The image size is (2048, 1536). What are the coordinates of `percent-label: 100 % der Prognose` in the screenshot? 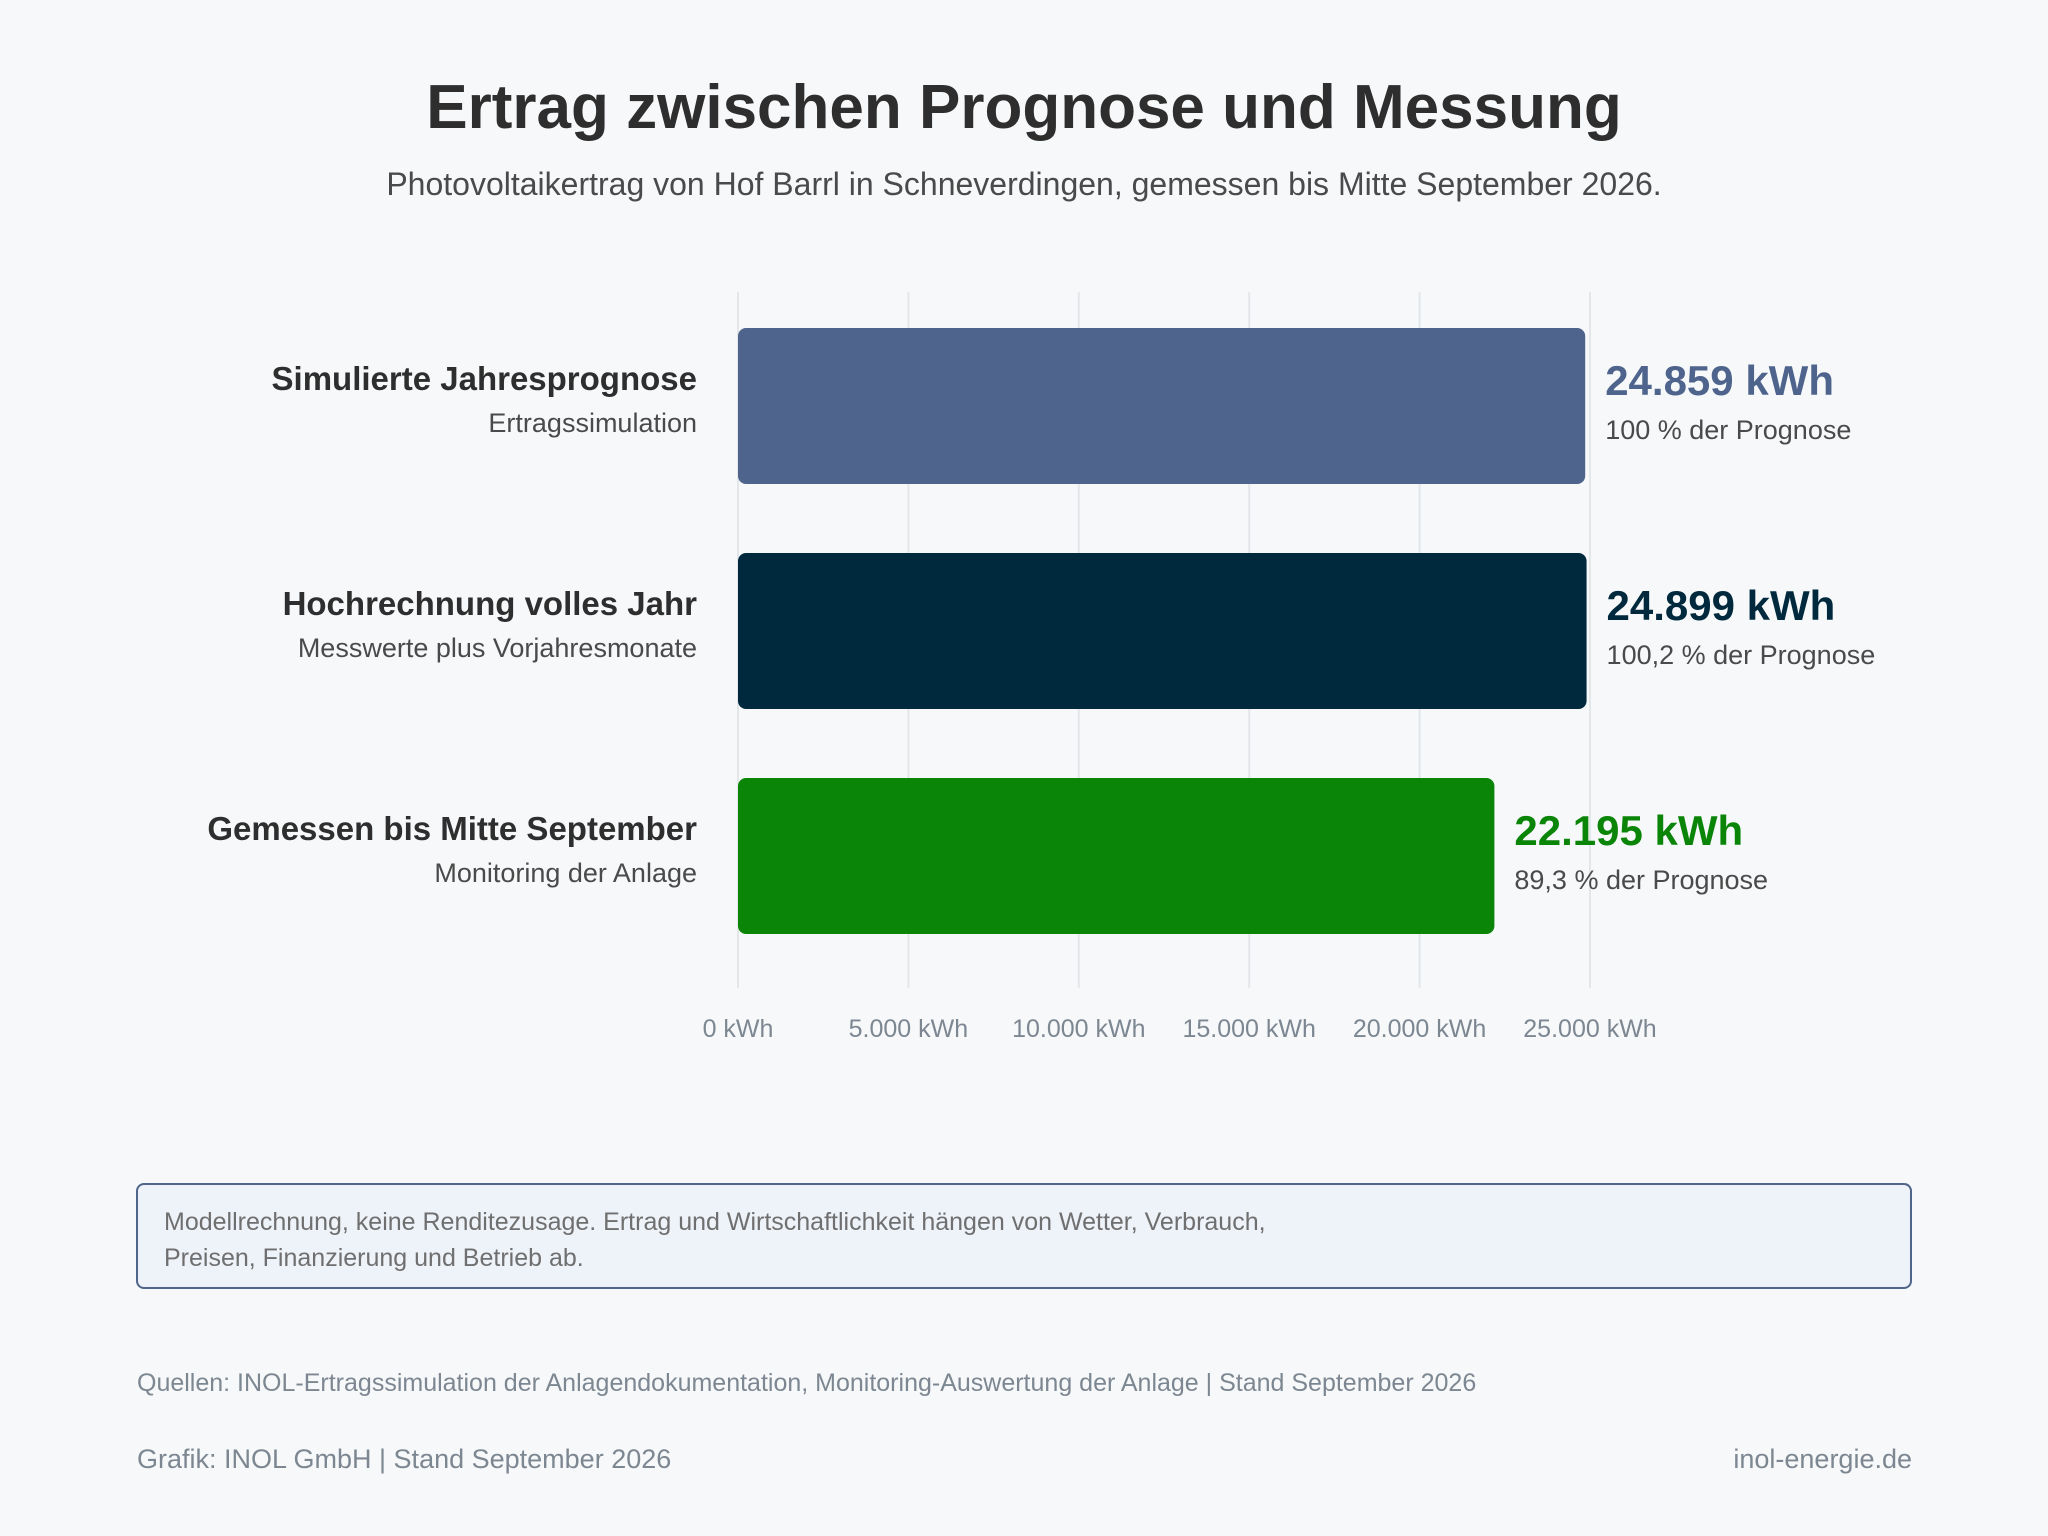 It's located at (1728, 430).